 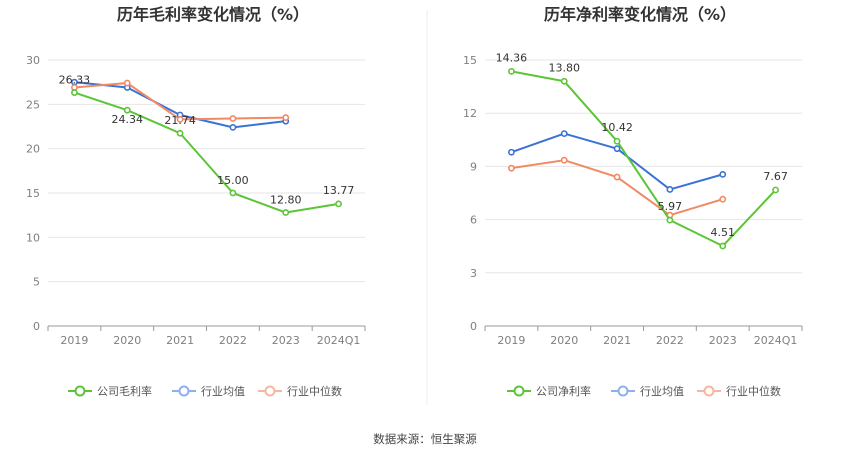 What do you see at coordinates (33, 149) in the screenshot?
I see `y-tick-label: 20` at bounding box center [33, 149].